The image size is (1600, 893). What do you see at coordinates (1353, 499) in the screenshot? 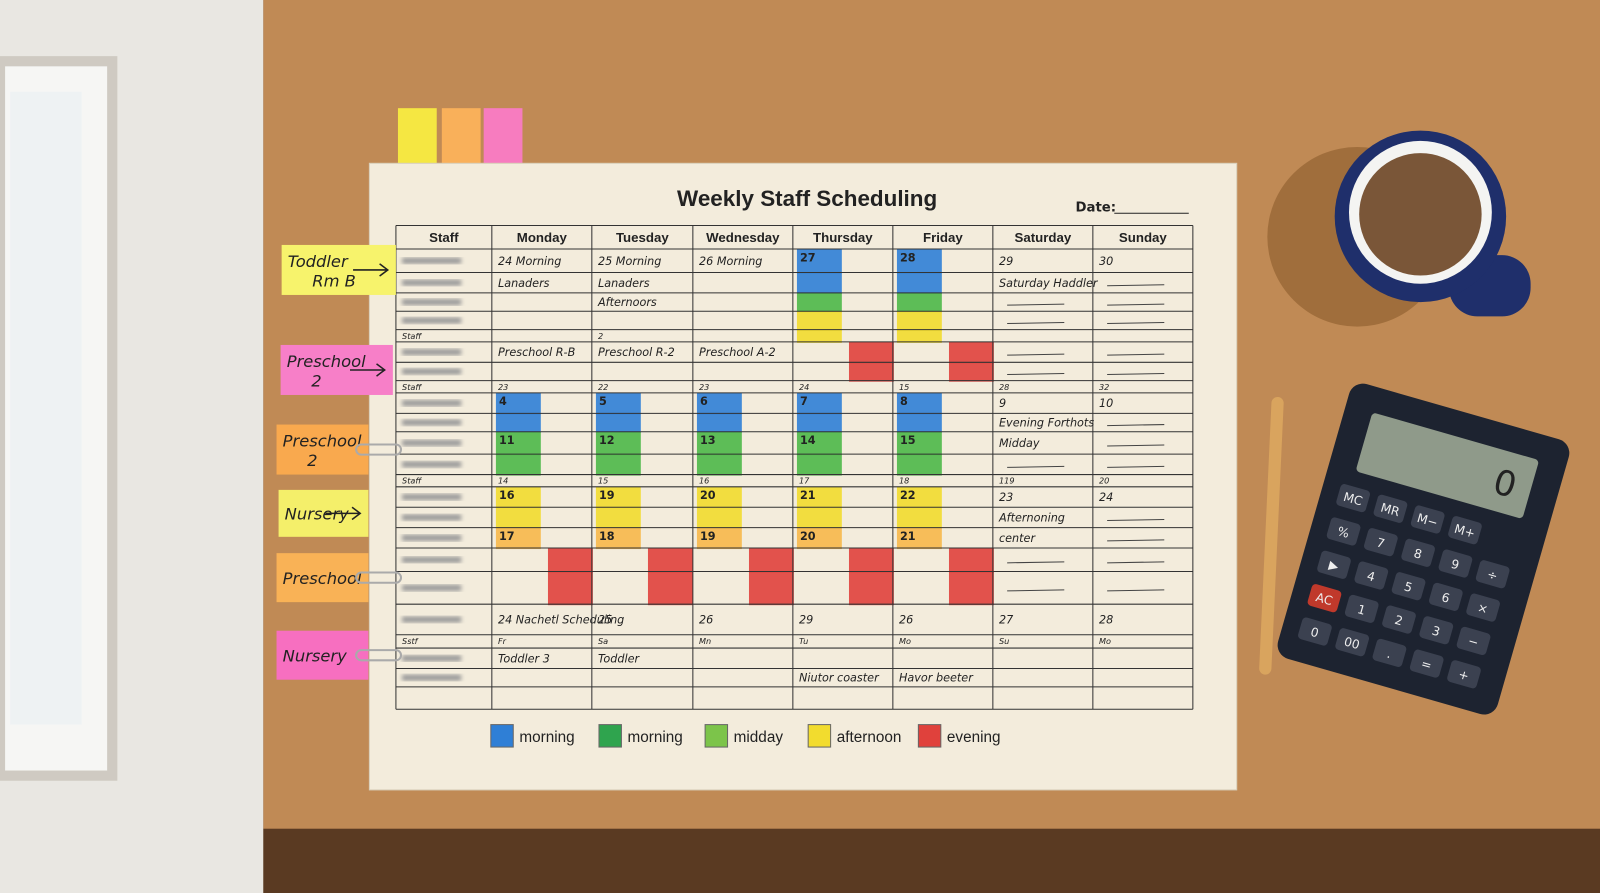
I see `calc-key-label: MC` at bounding box center [1353, 499].